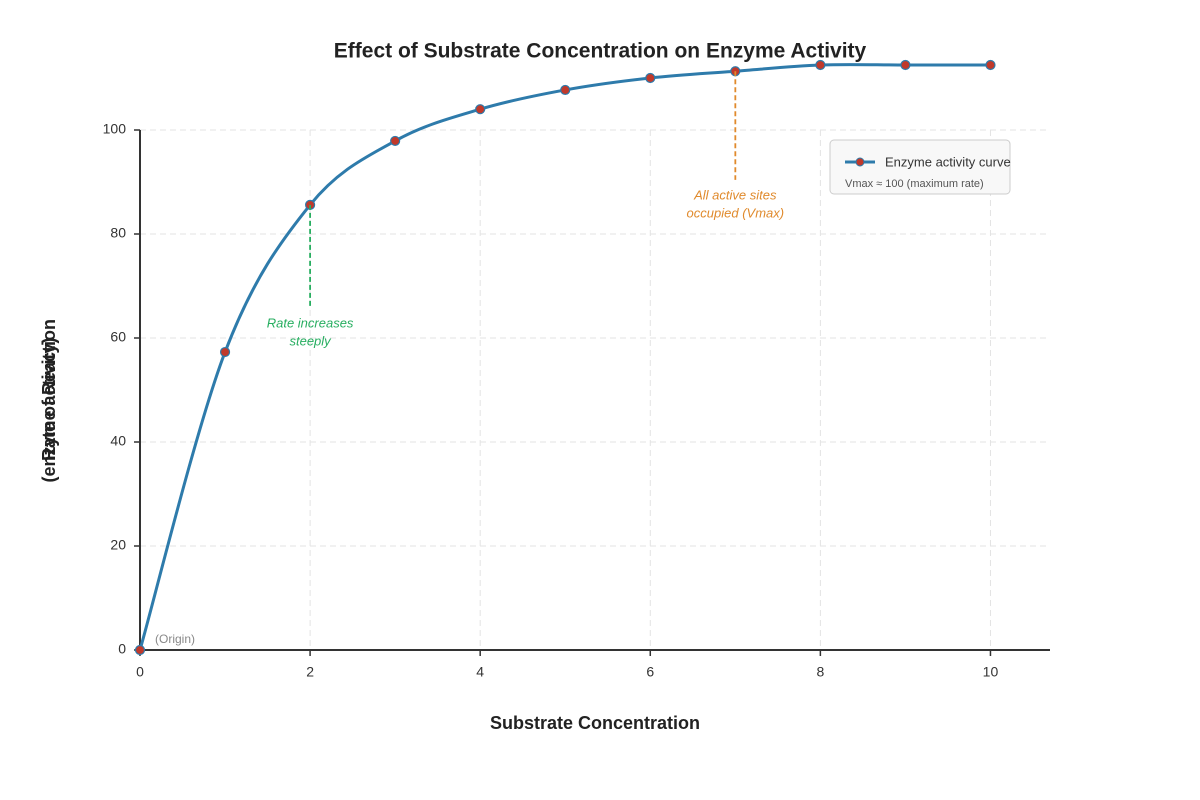 The width and height of the screenshot is (1200, 800). Describe the element at coordinates (914, 184) in the screenshot. I see `legend-note: Vmax ≈ 100 (maximum rate)` at that location.